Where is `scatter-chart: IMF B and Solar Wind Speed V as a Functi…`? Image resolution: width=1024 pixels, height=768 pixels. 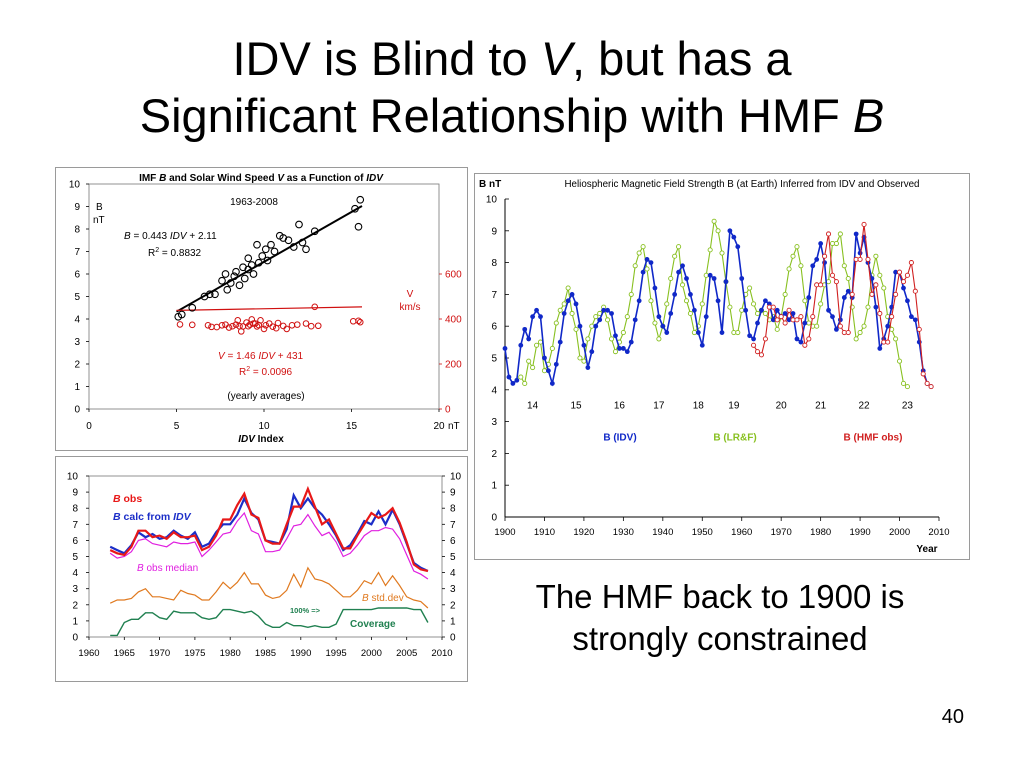
scatter-chart: IMF B and Solar Wind Speed V as a Functi… is located at coordinates (265, 309).